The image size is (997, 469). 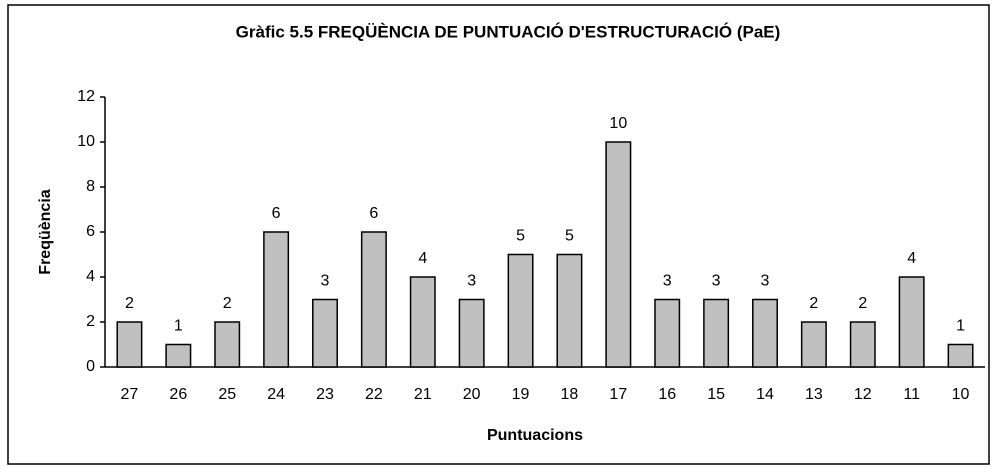 What do you see at coordinates (716, 394) in the screenshot?
I see `x-tick-label: 15` at bounding box center [716, 394].